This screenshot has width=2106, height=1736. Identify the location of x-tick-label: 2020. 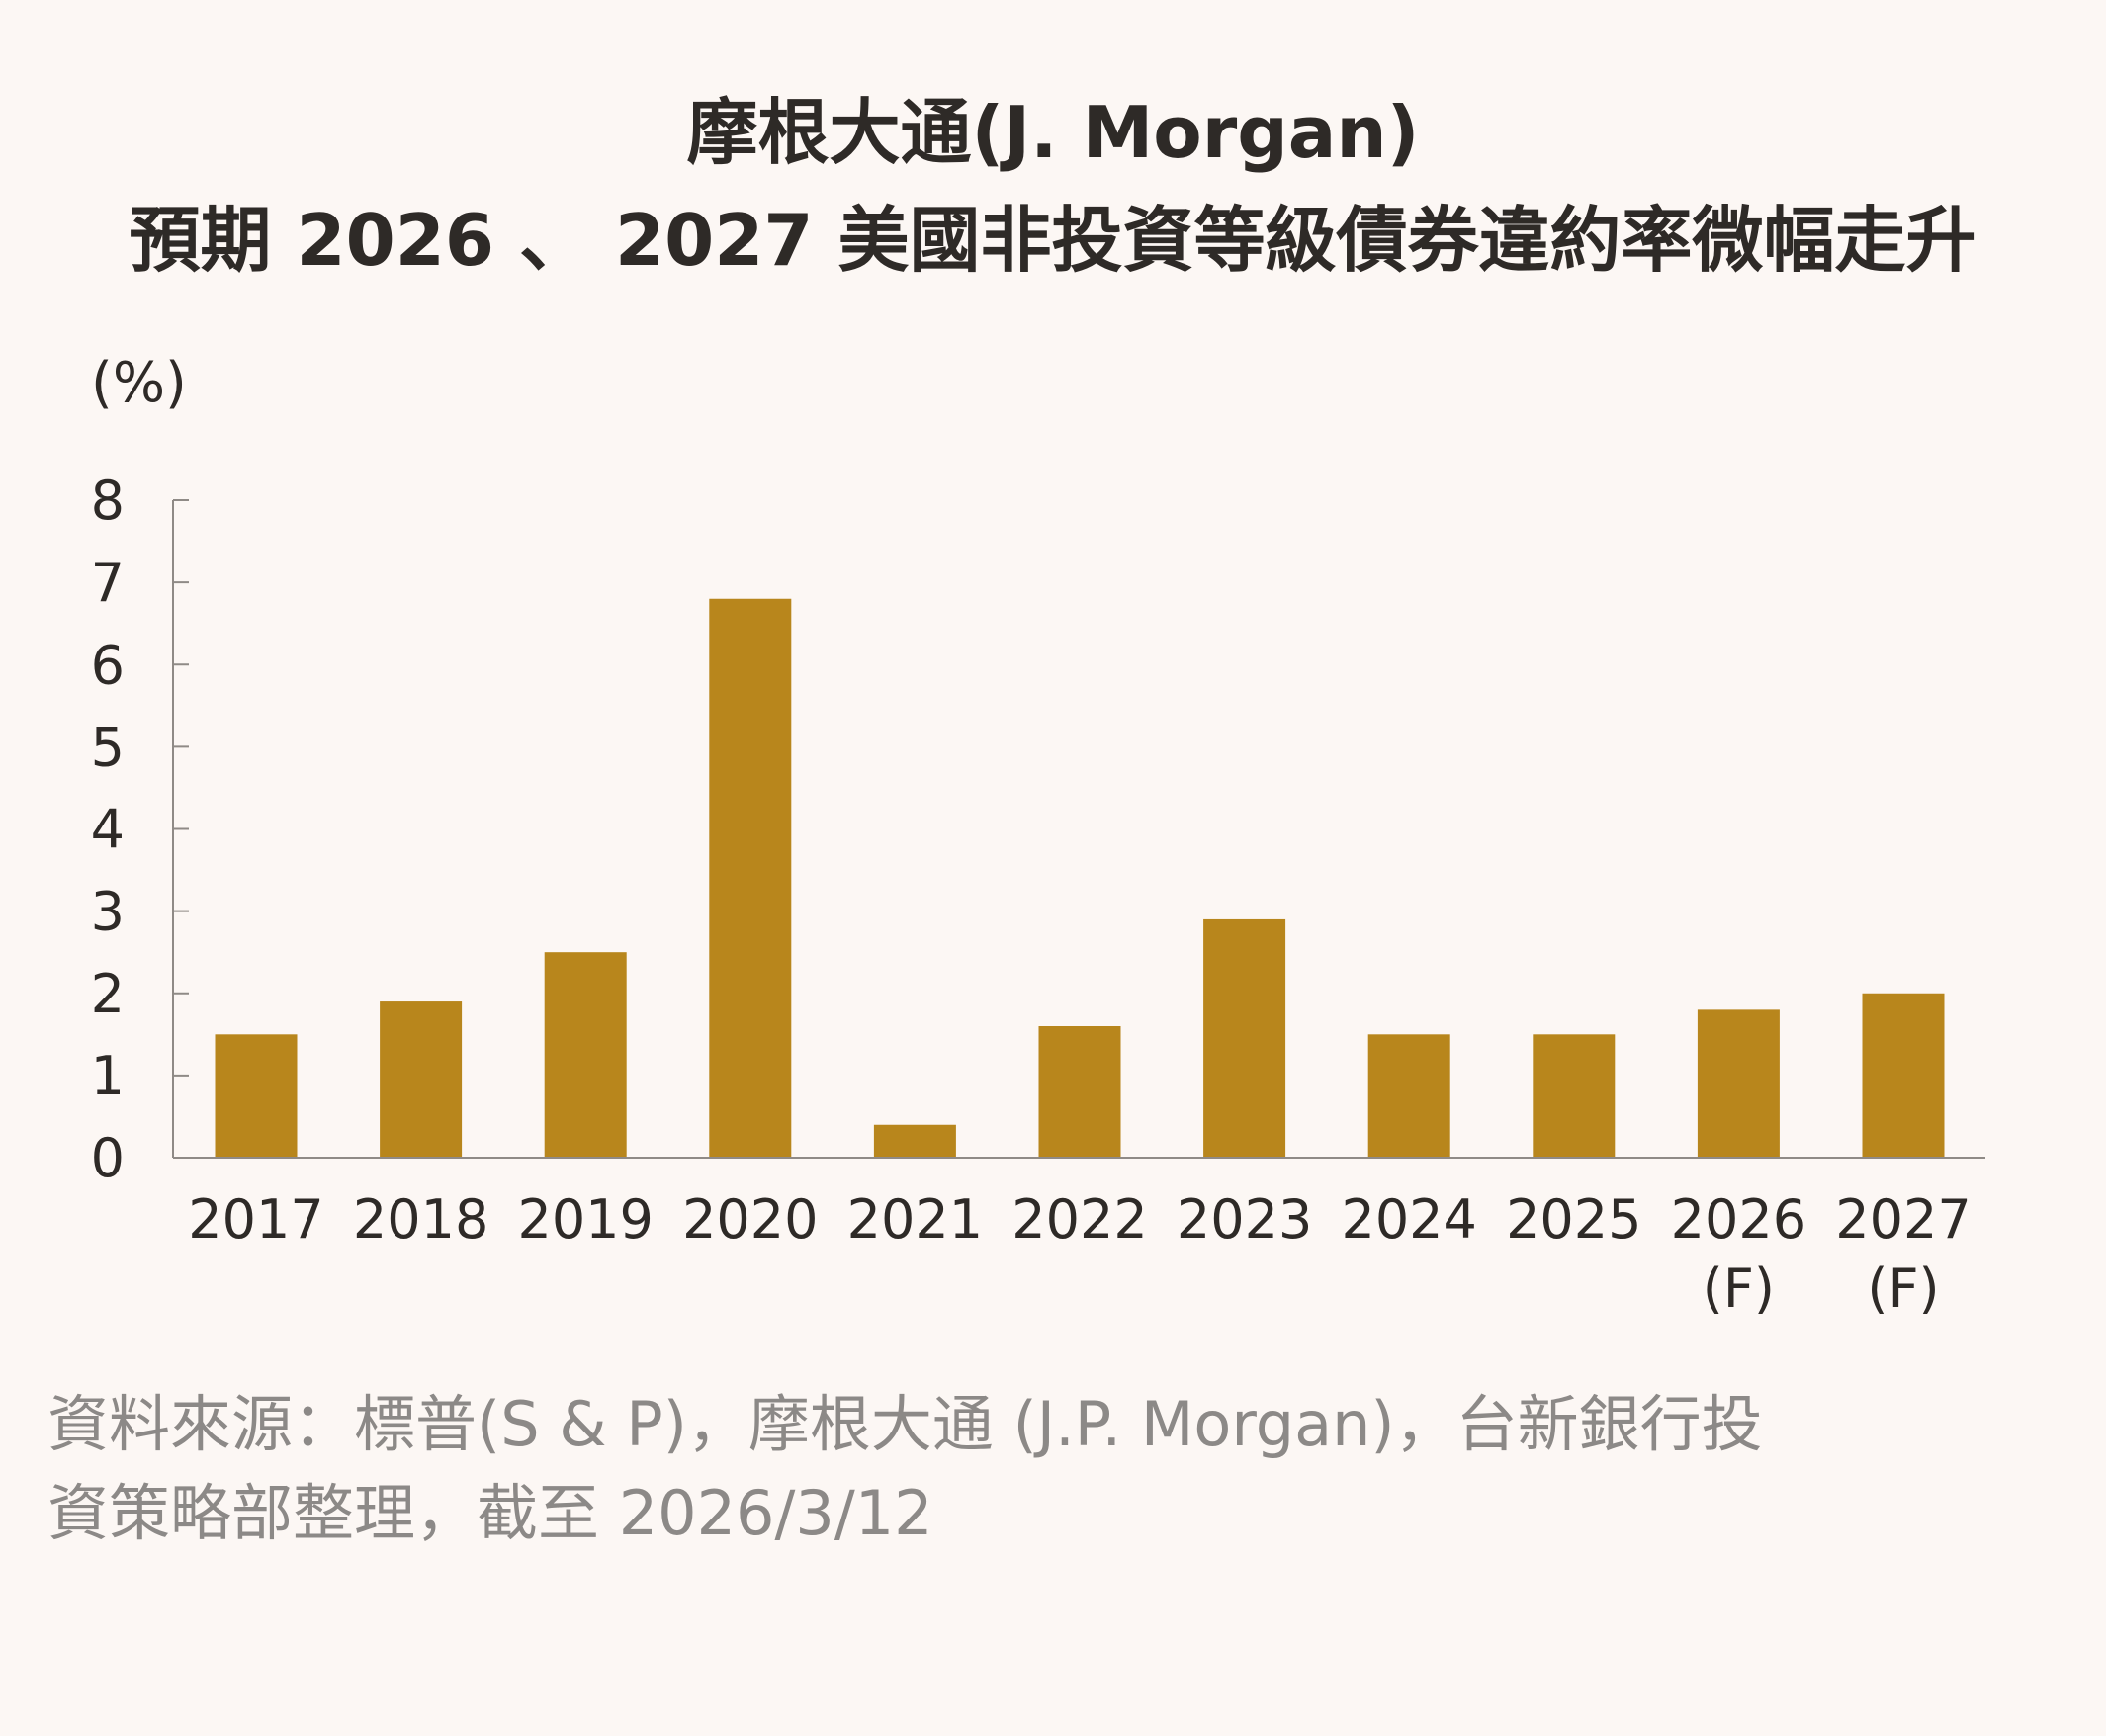
(750, 1219).